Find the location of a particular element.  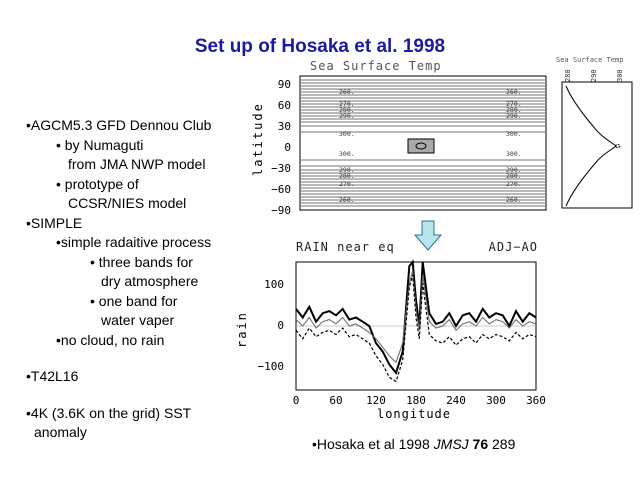

sst-ytick: 30 is located at coordinates (284, 126).